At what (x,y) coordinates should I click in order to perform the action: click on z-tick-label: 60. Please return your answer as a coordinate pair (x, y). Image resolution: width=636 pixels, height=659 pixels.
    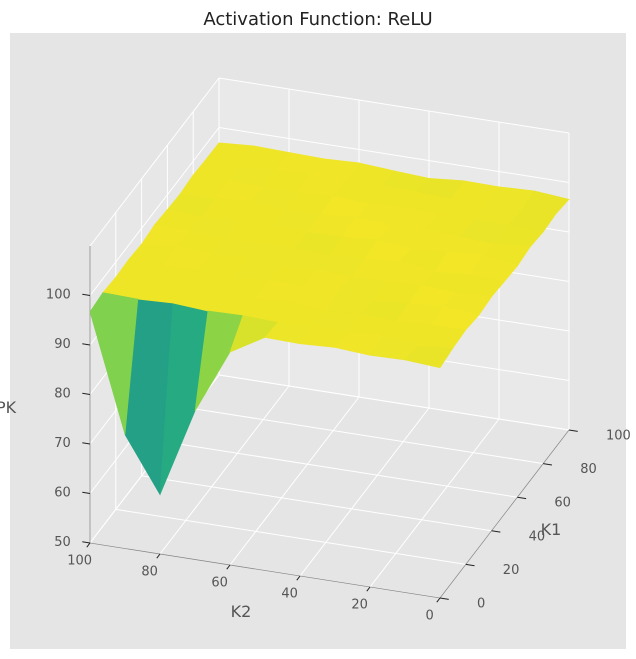
    Looking at the image, I should click on (62, 492).